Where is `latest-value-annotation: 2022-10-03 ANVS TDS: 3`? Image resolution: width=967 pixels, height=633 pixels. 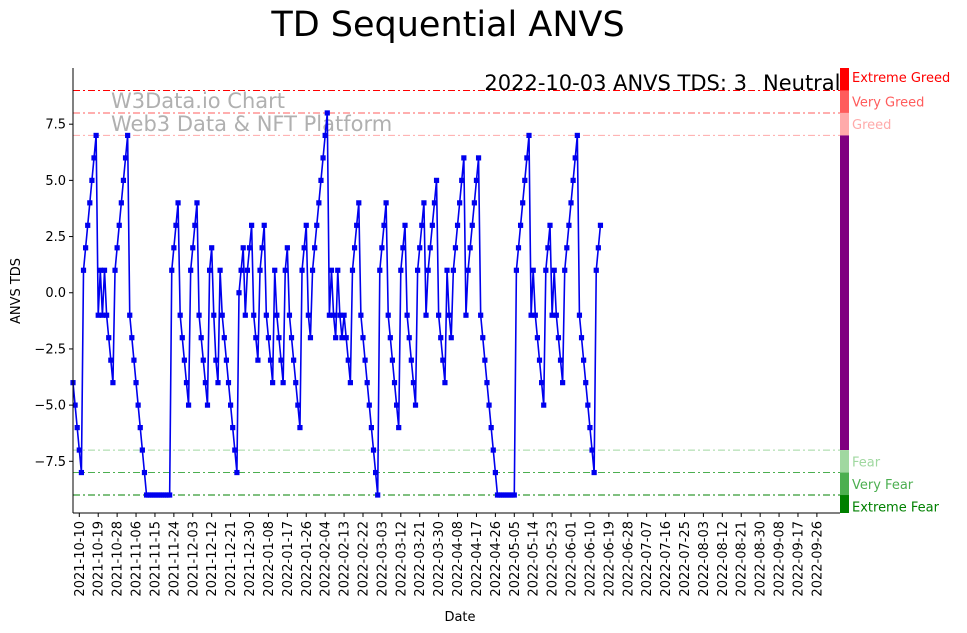 latest-value-annotation: 2022-10-03 ANVS TDS: 3 is located at coordinates (615, 83).